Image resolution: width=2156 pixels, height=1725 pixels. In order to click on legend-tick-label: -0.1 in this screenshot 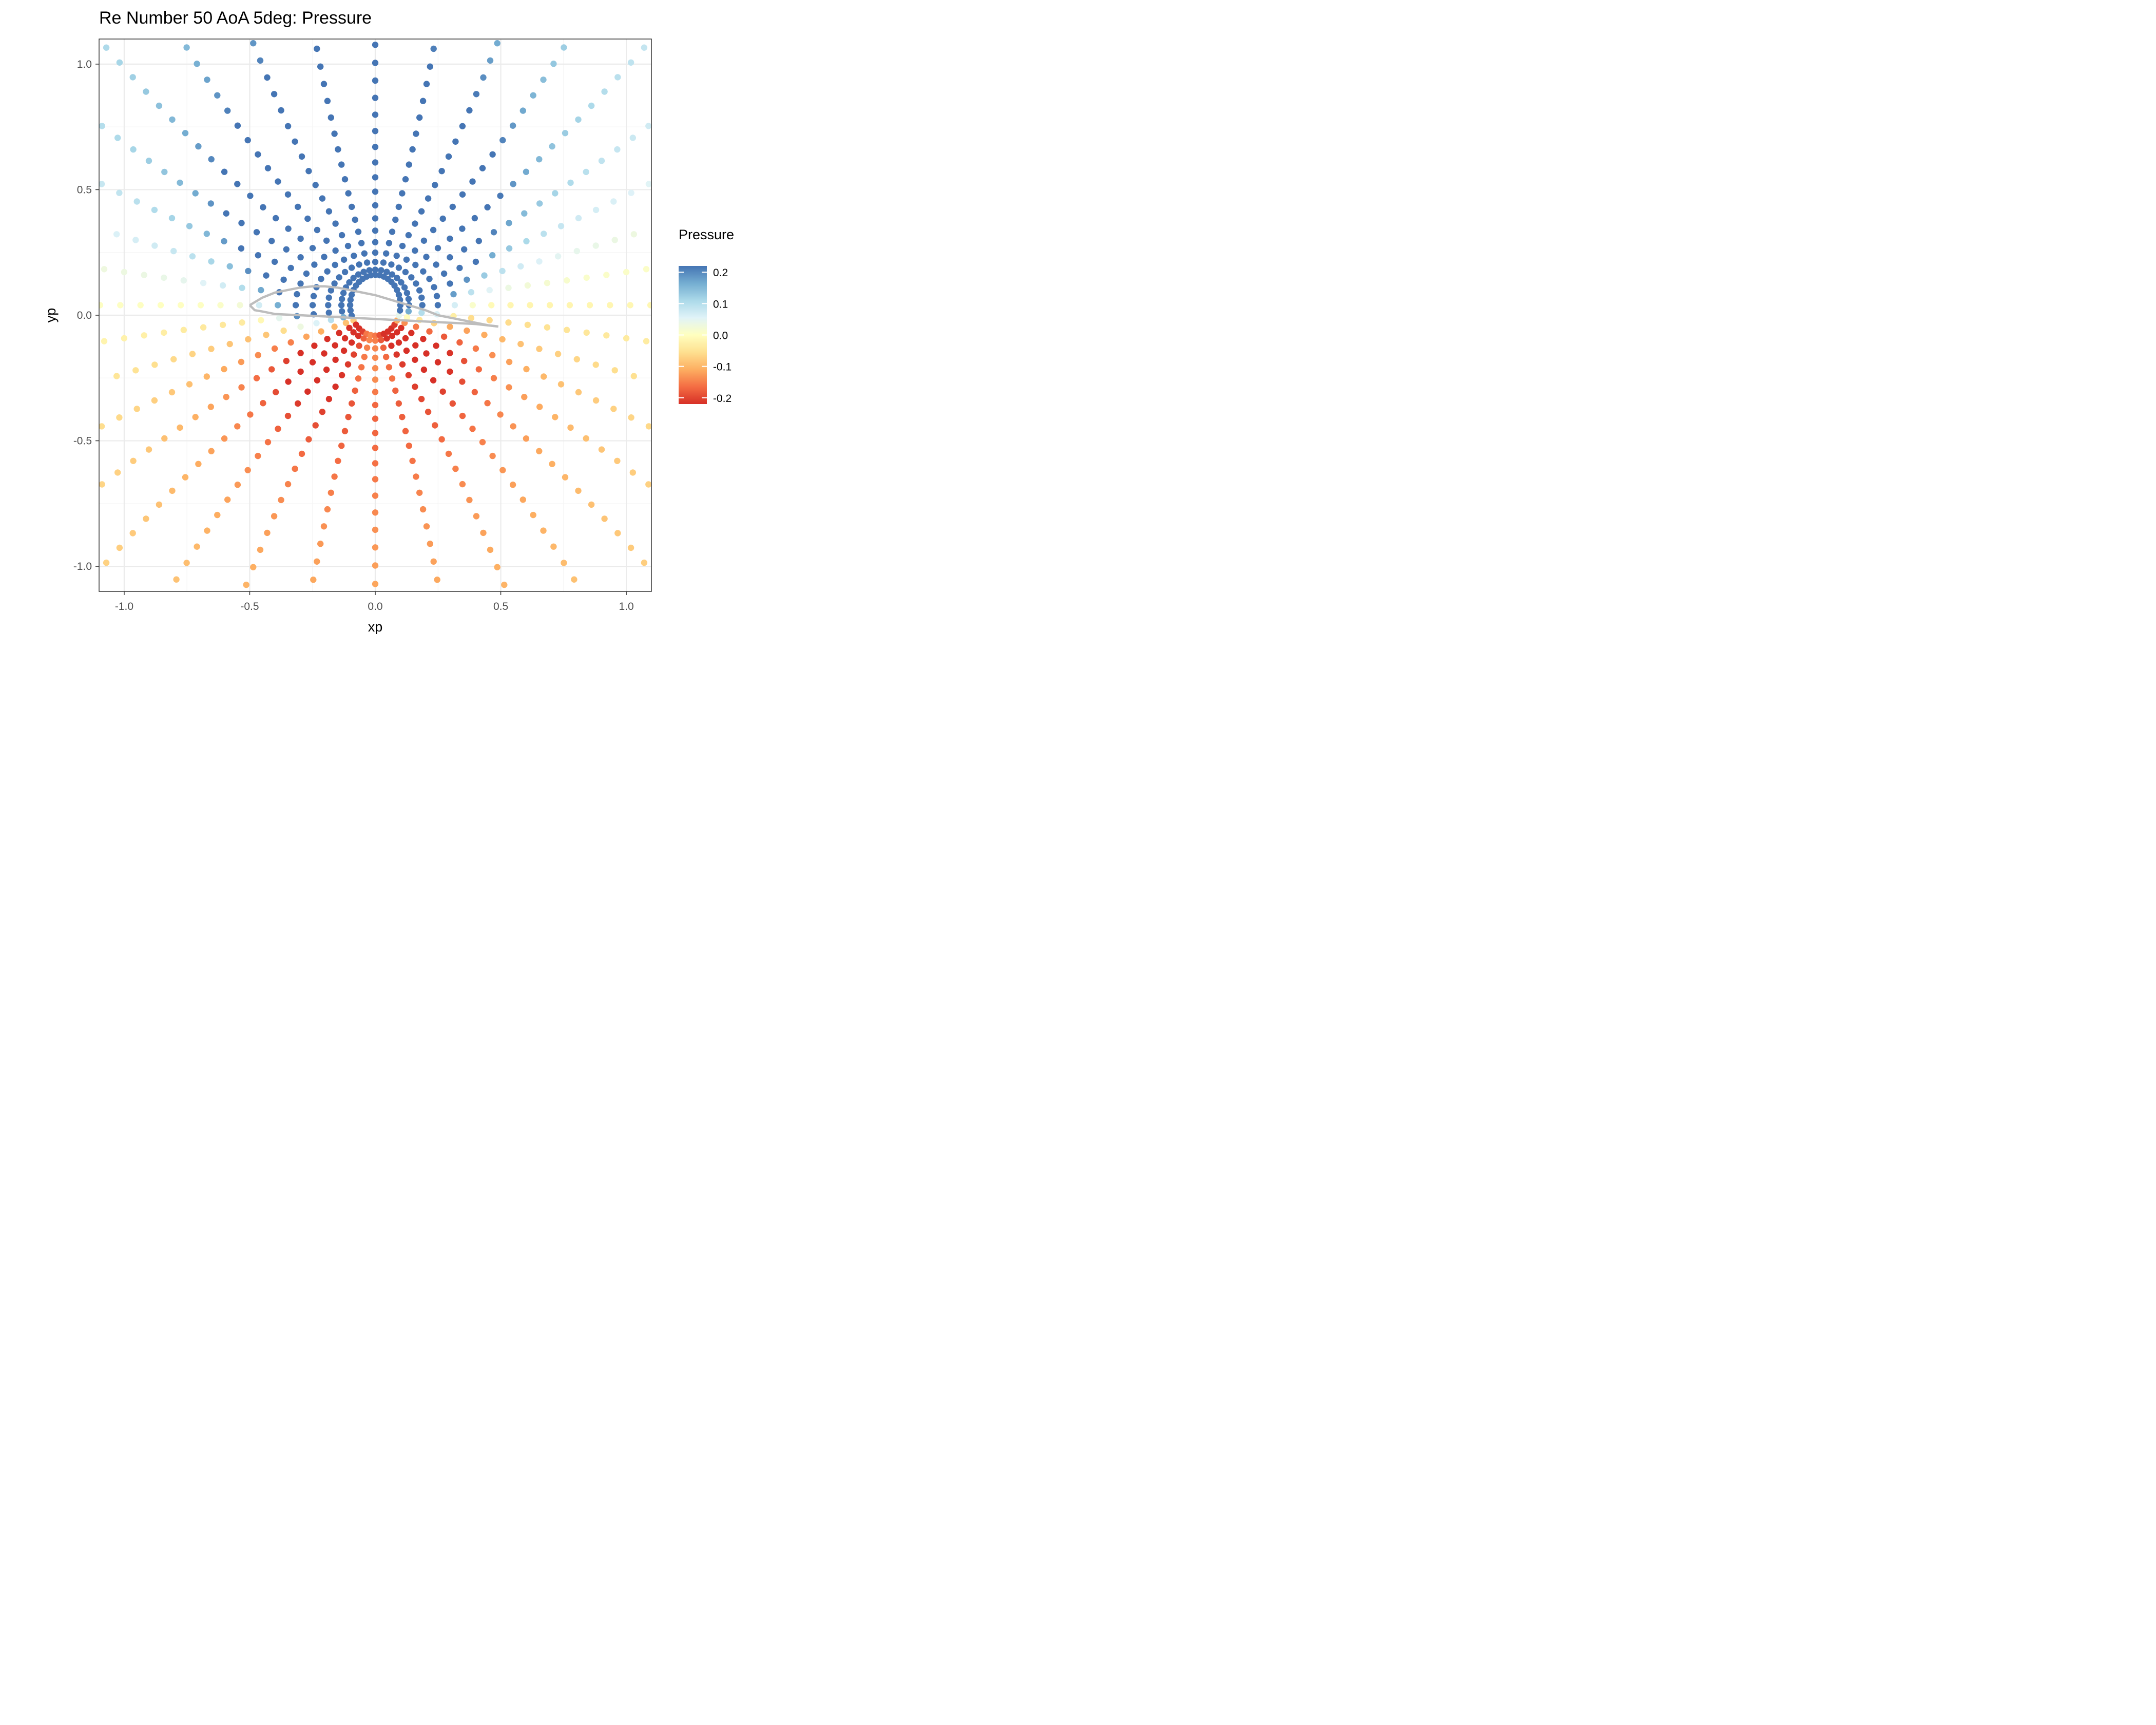, I will do `click(722, 367)`.